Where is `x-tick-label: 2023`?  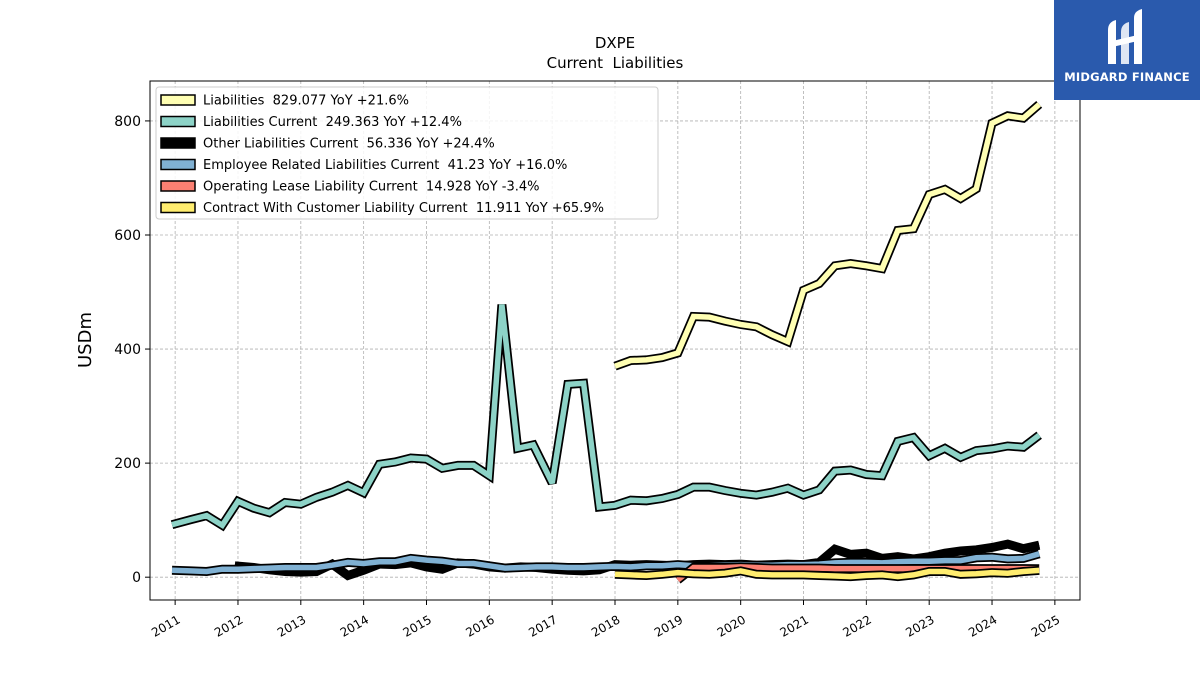
x-tick-label: 2023 is located at coordinates (919, 625).